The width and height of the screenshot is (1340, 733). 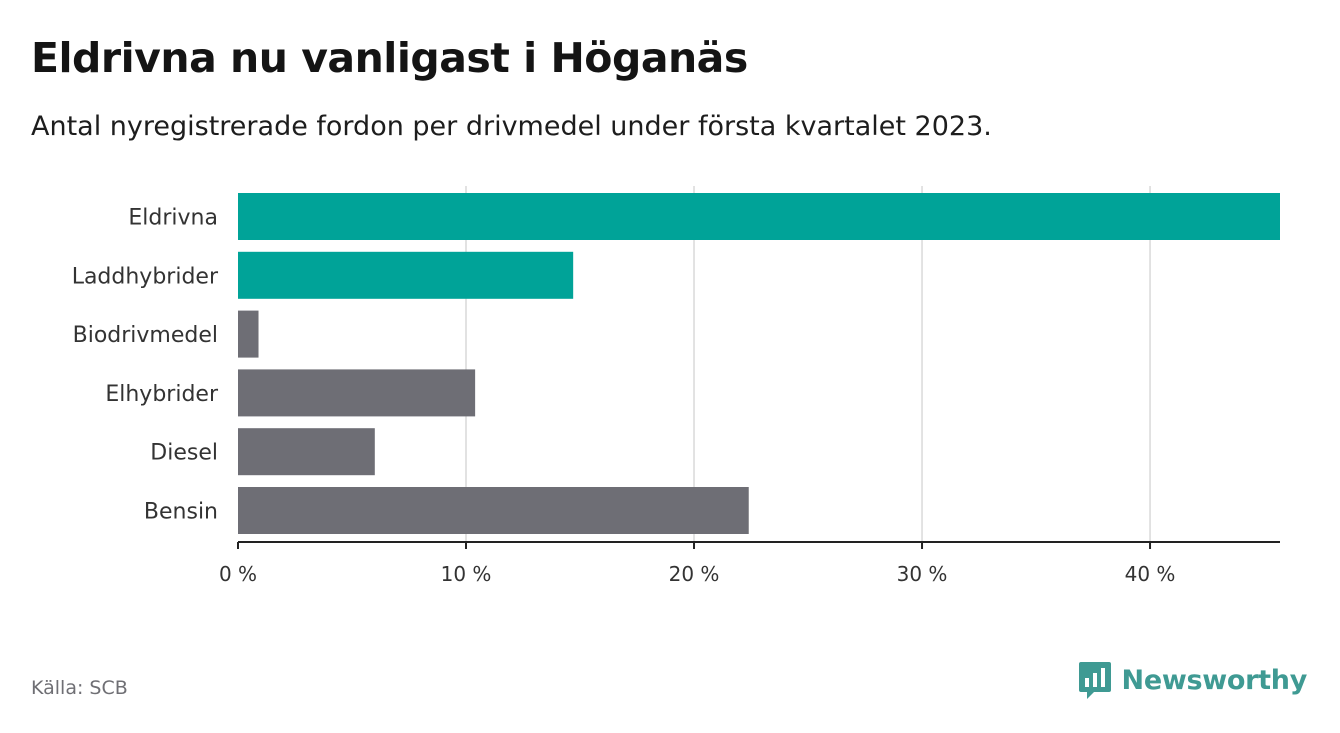 What do you see at coordinates (248, 334) in the screenshot?
I see `bar-biodrivmedel` at bounding box center [248, 334].